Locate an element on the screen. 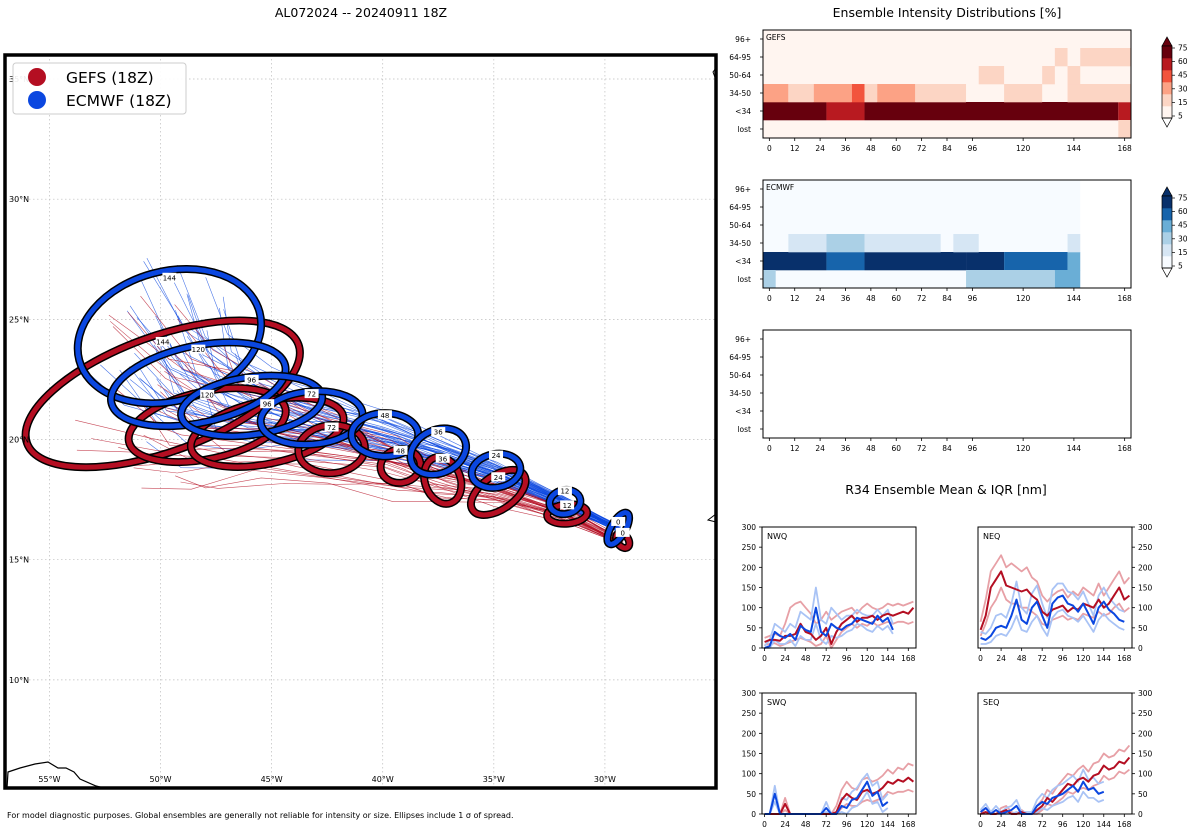  colorbar-extend-bottom is located at coordinates (1167, 122).